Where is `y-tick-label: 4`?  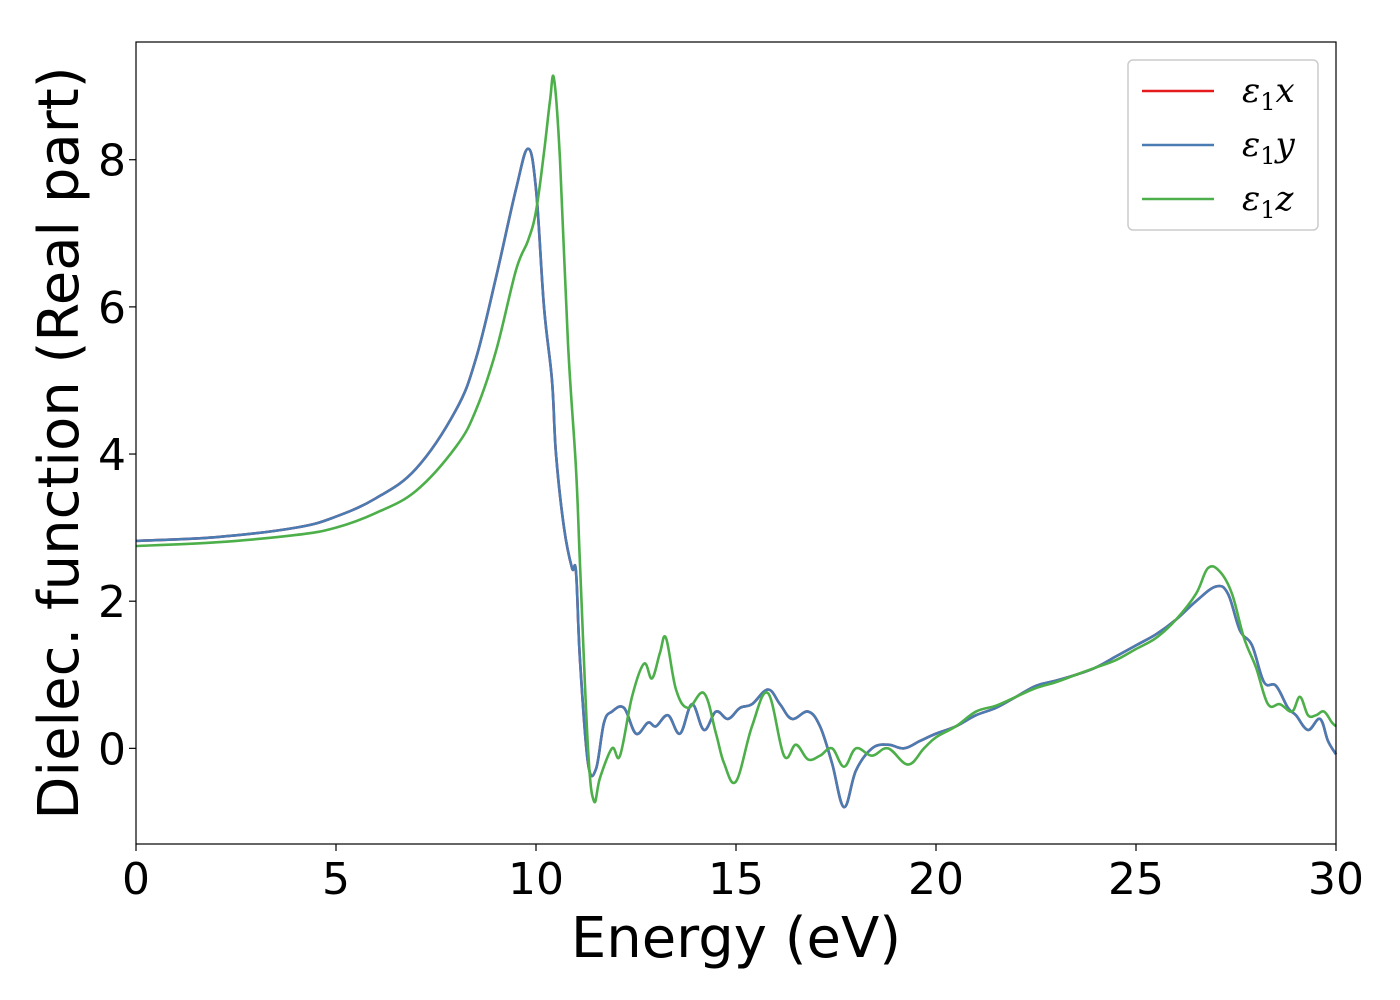 y-tick-label: 4 is located at coordinates (112, 455).